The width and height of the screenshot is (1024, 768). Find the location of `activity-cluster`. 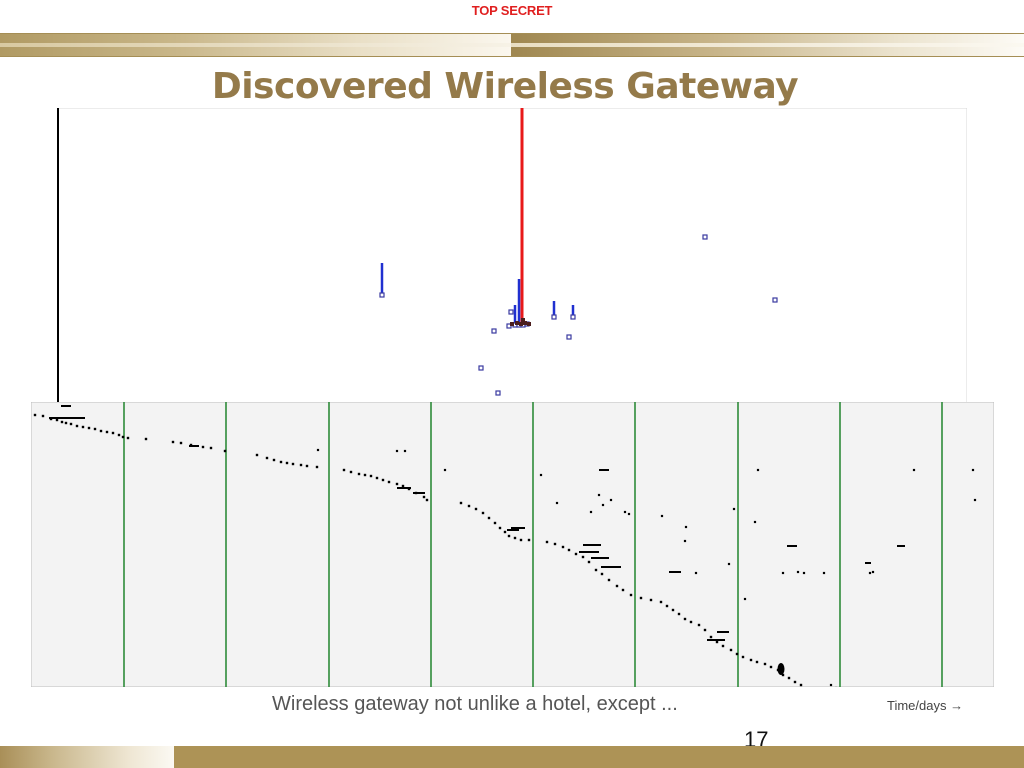

activity-cluster is located at coordinates (781, 669).